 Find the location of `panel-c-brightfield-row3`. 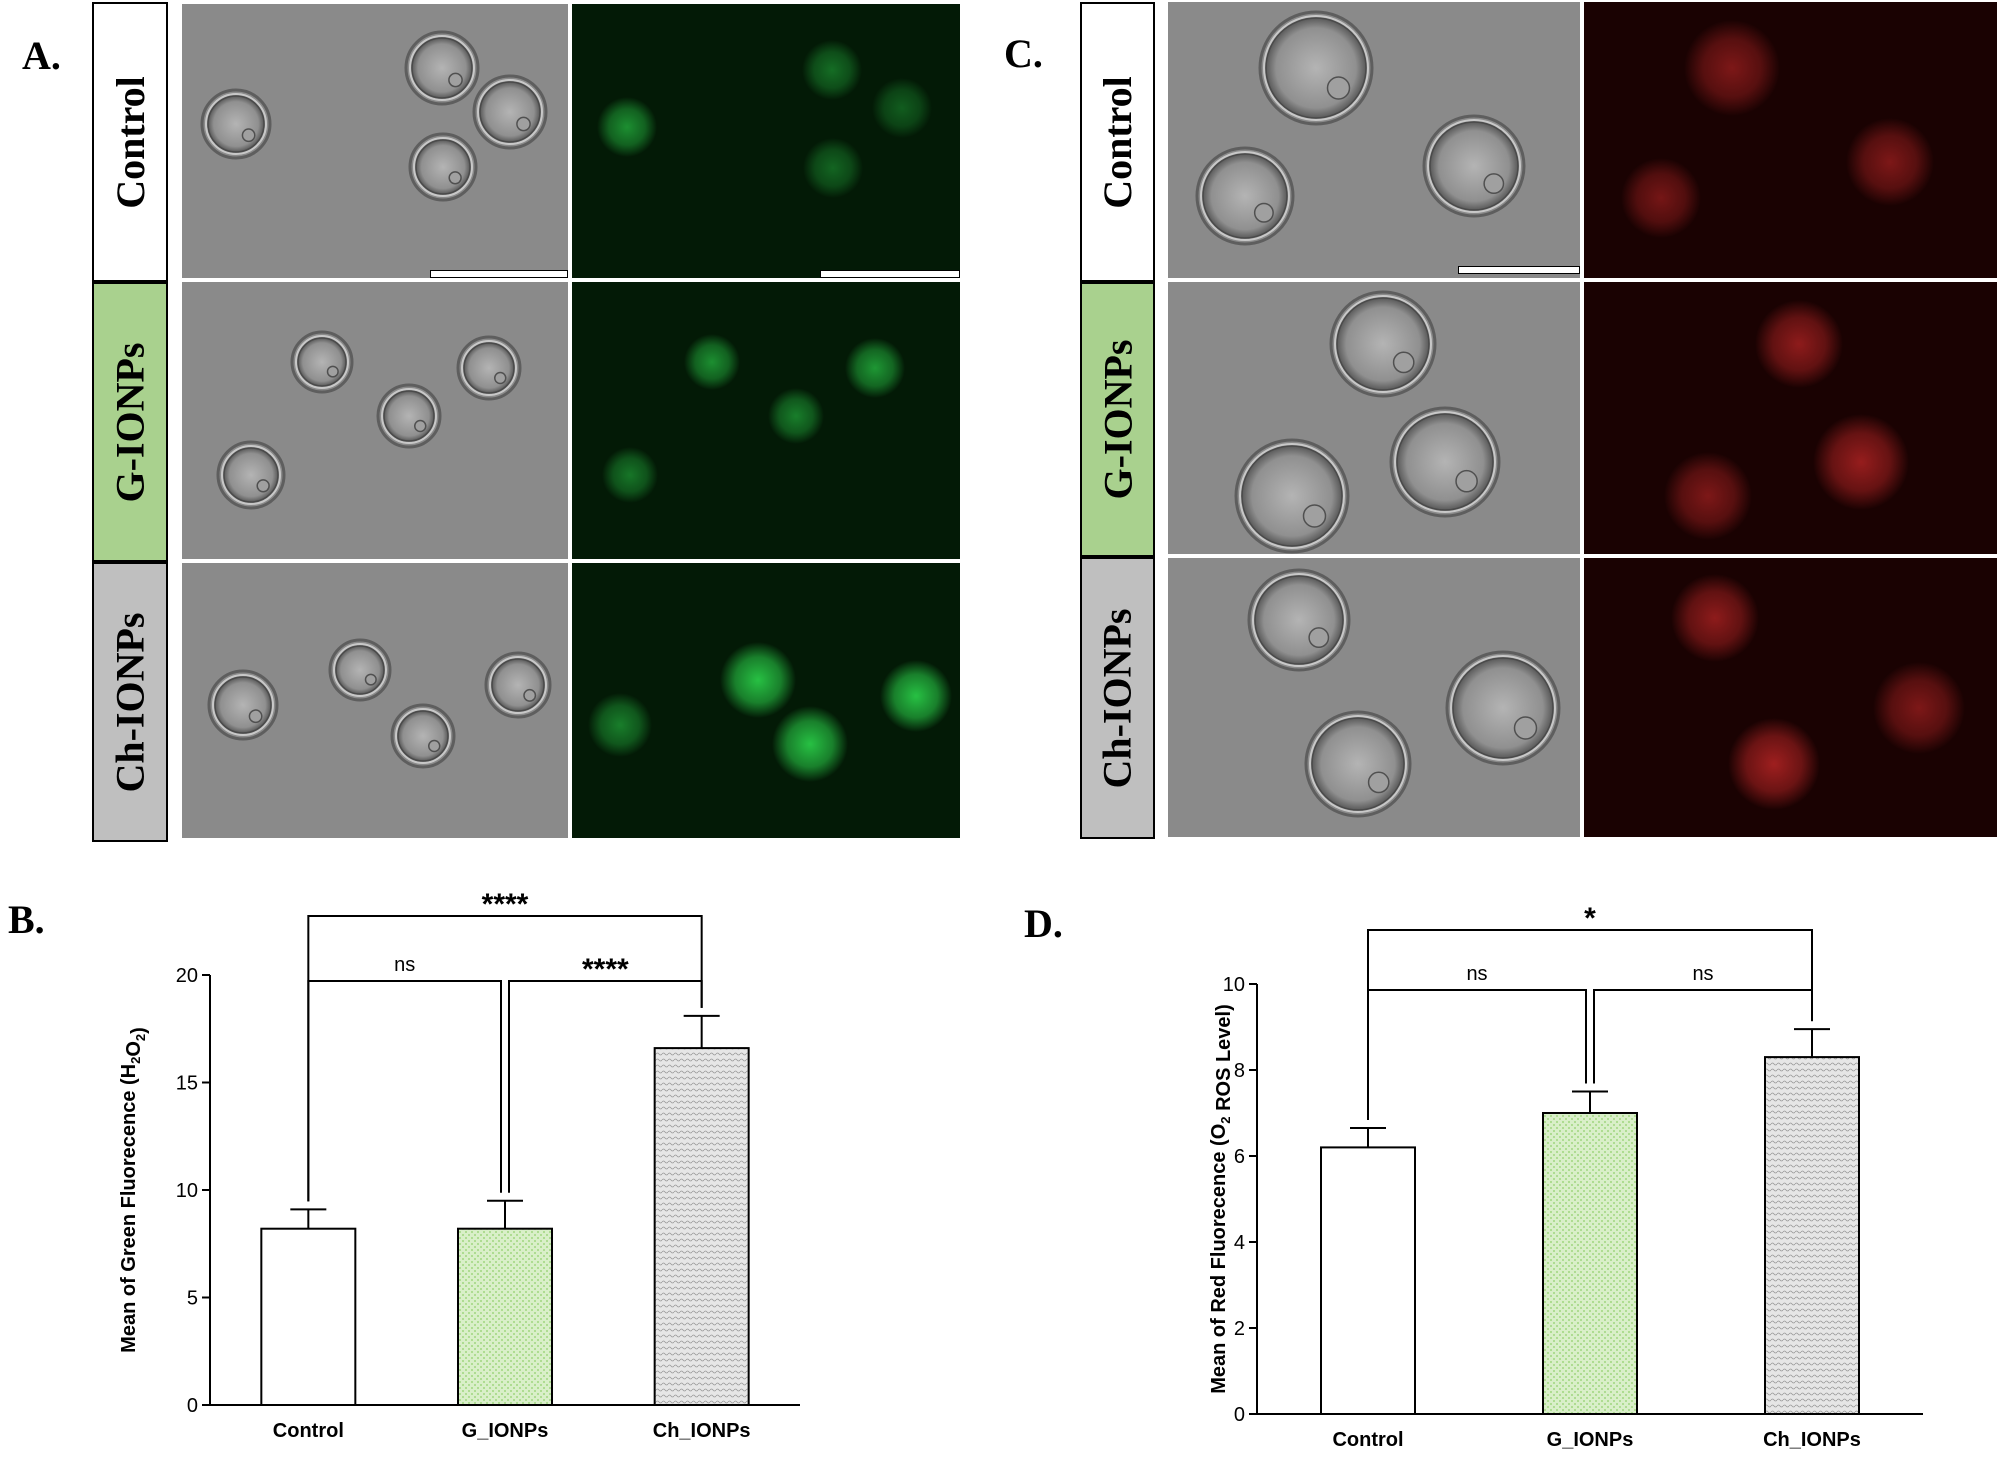

panel-c-brightfield-row3 is located at coordinates (1374, 697).